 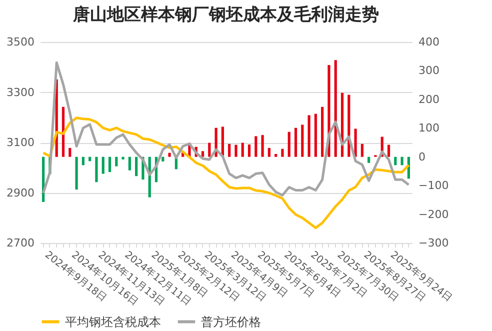 I want to click on y2-tick-label: −300, so click(x=433, y=243).